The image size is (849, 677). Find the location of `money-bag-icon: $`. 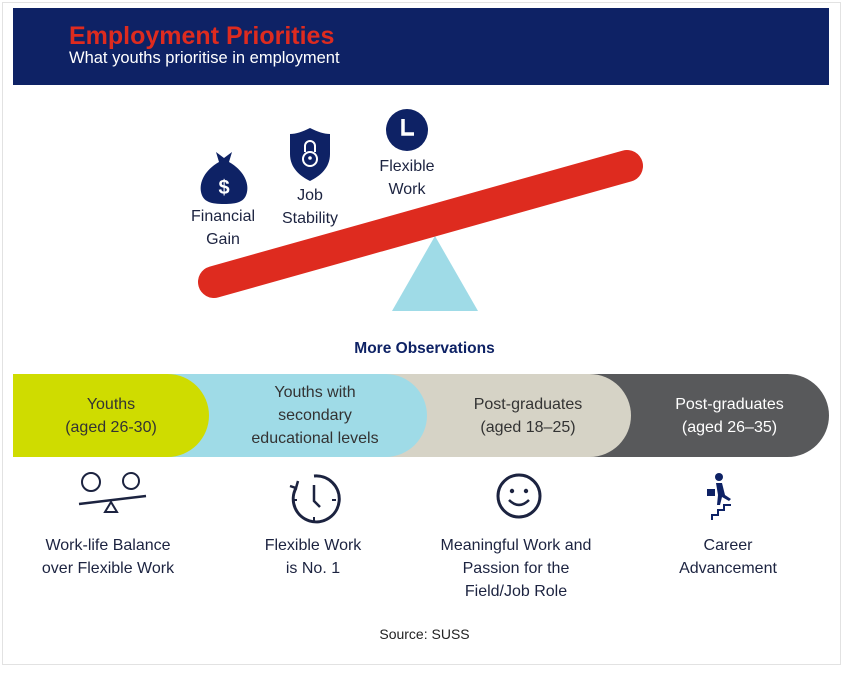

money-bag-icon: $ is located at coordinates (224, 178).